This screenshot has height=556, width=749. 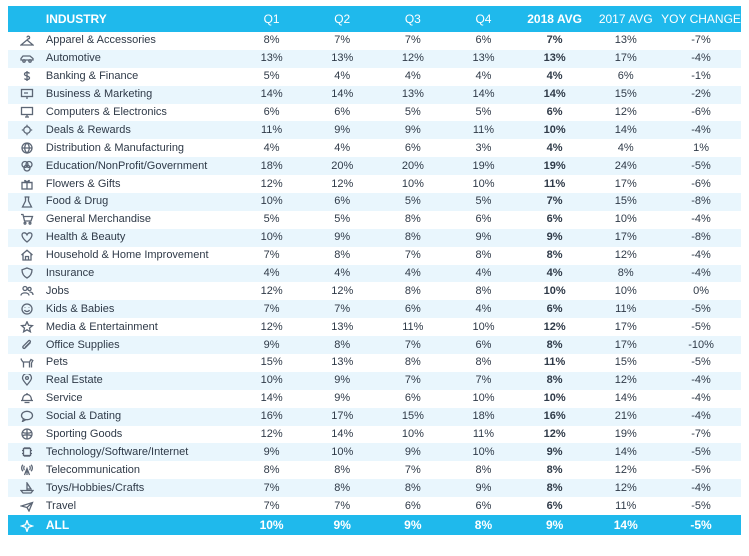 I want to click on cell-q3: 20%, so click(x=412, y=165).